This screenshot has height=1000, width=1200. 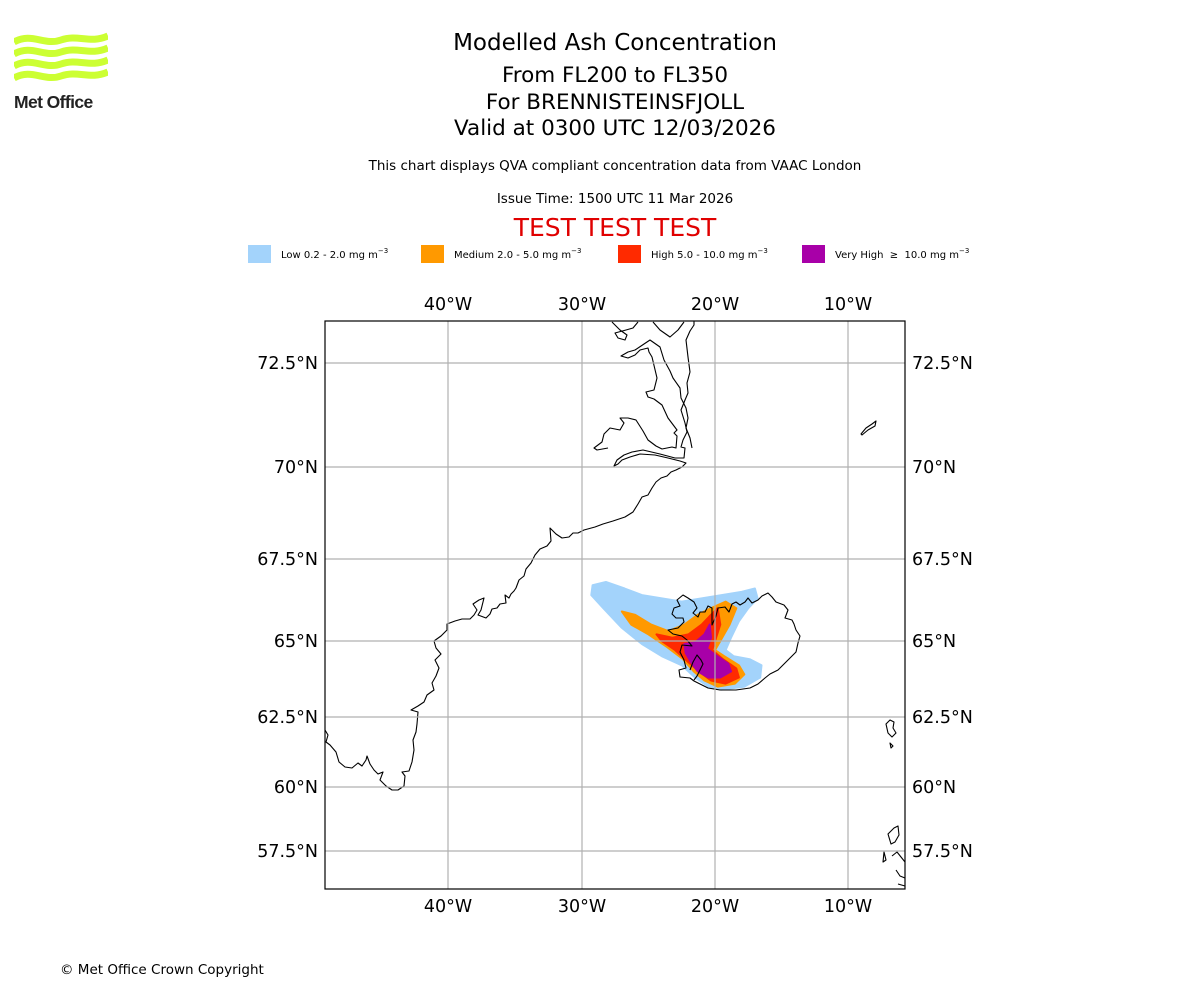 What do you see at coordinates (942, 560) in the screenshot?
I see `lat-tick-label-right: 67.5°N` at bounding box center [942, 560].